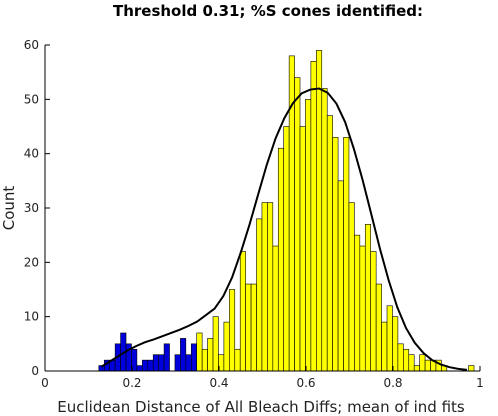 This screenshot has width=498, height=416. Describe the element at coordinates (305, 383) in the screenshot. I see `x-tick-label: 0.6` at that location.